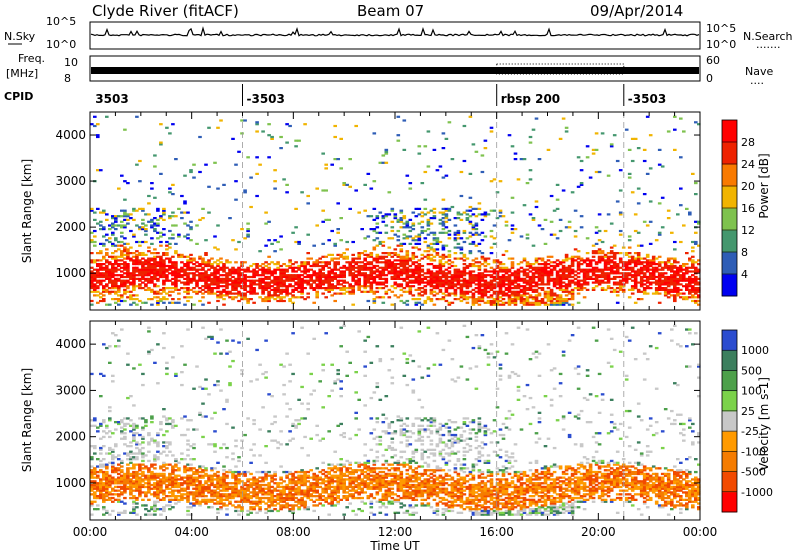 The image size is (800, 554). What do you see at coordinates (67, 78) in the screenshot?
I see `freq-tick-low: 8` at bounding box center [67, 78].